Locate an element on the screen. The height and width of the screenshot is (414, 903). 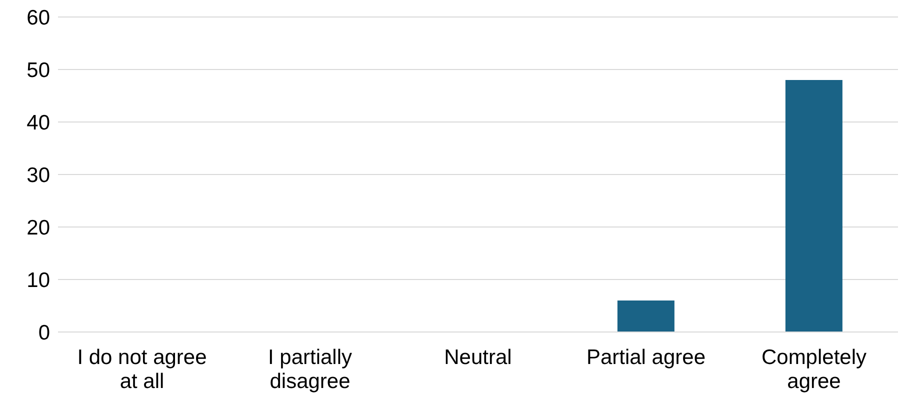
y-tick-label: 60 is located at coordinates (38, 18).